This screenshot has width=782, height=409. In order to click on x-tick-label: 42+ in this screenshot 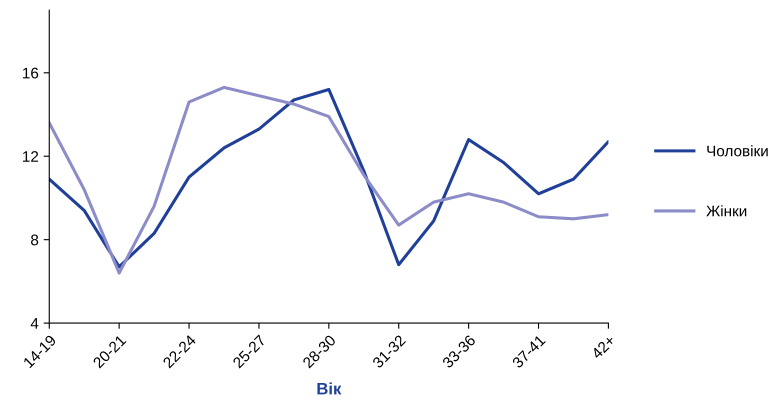, I will do `click(603, 347)`.